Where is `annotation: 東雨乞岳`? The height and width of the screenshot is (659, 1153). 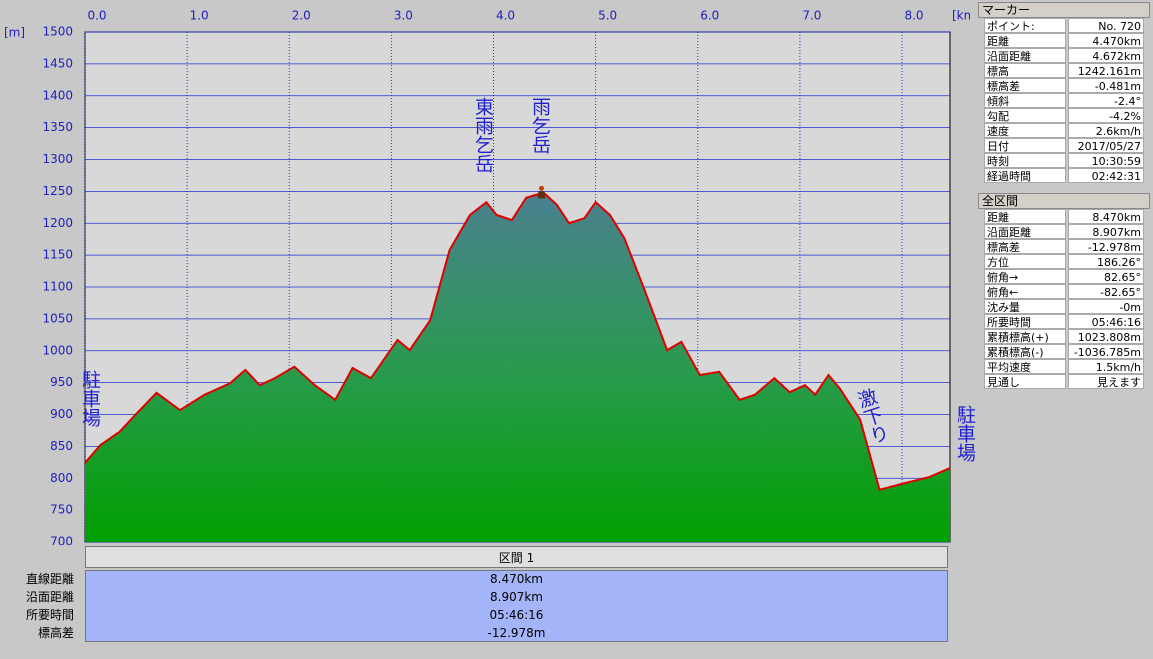
annotation: 東雨乞岳 is located at coordinates (483, 135).